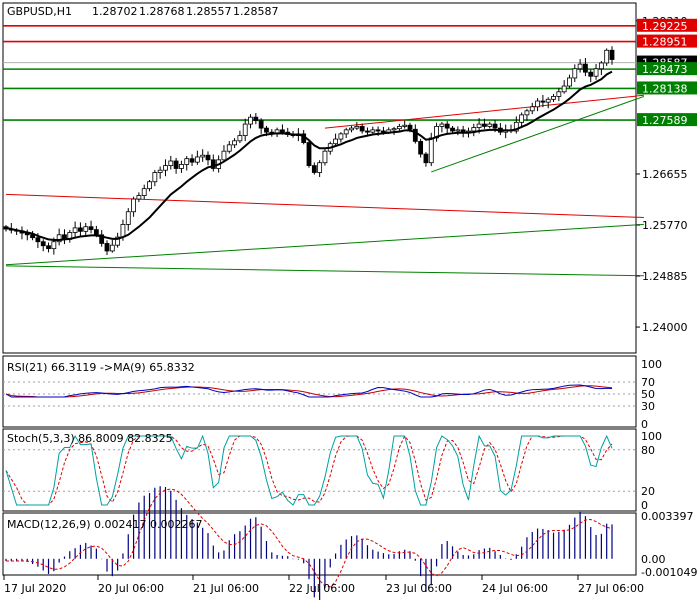 The width and height of the screenshot is (700, 600). What do you see at coordinates (319, 72) in the screenshot?
I see `horizontal-levels` at bounding box center [319, 72].